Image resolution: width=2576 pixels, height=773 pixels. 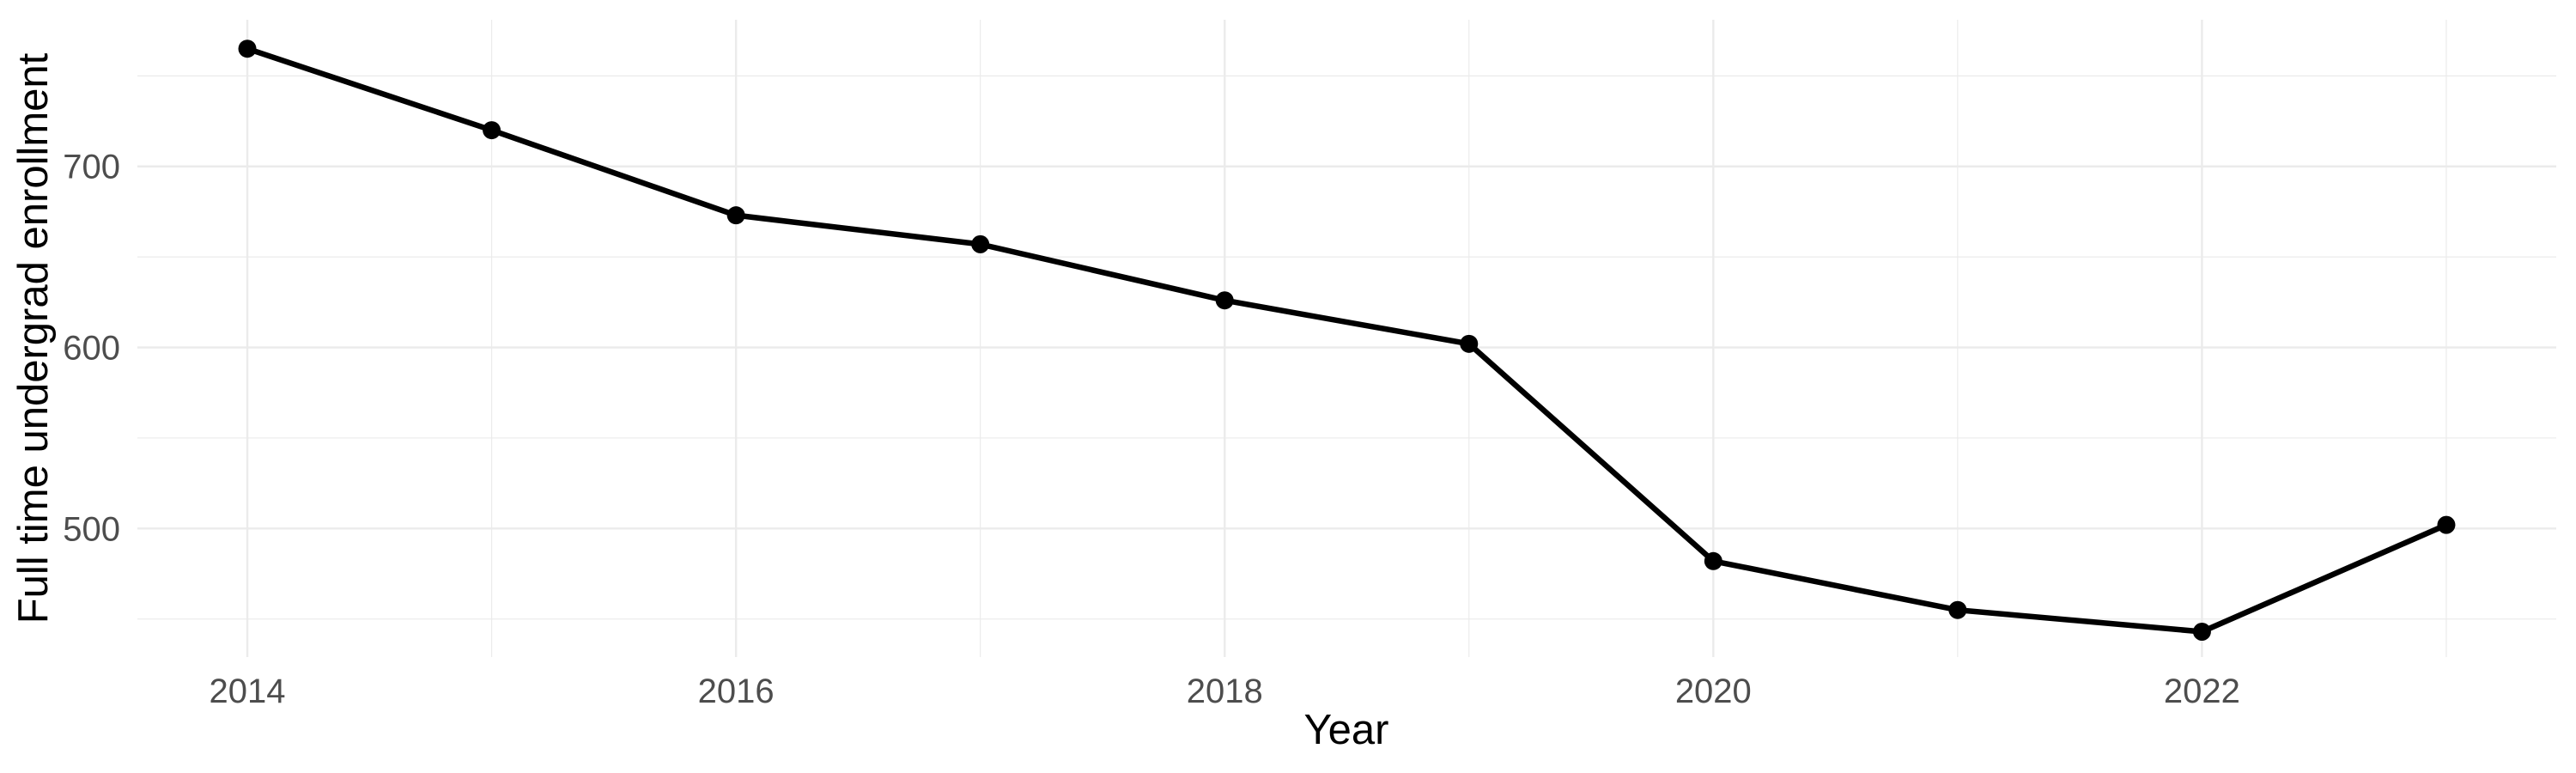 I want to click on x-tick-label: 2020, so click(x=1714, y=691).